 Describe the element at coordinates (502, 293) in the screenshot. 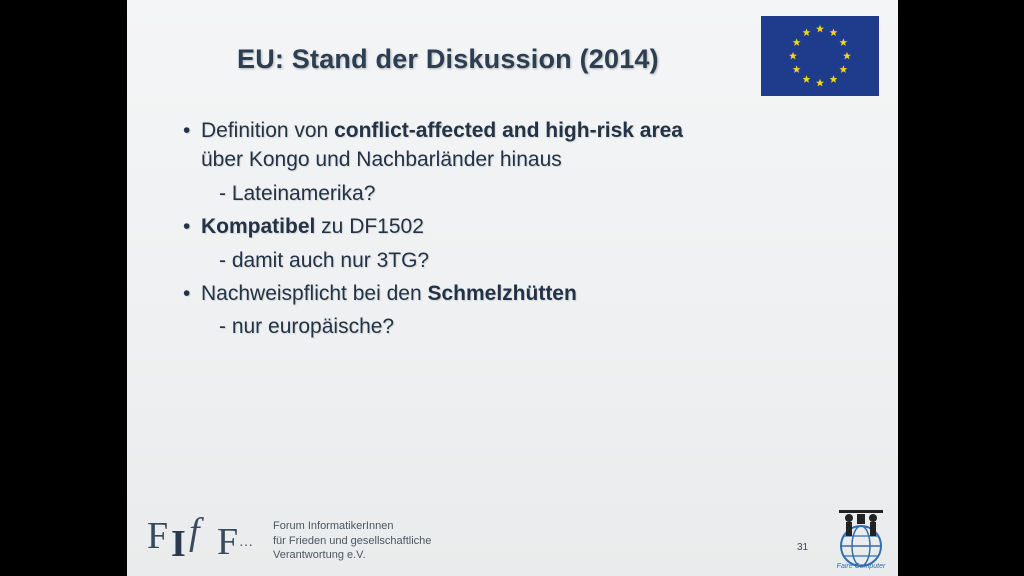

I see `bullet-text-bold: Schmelzhütten` at that location.